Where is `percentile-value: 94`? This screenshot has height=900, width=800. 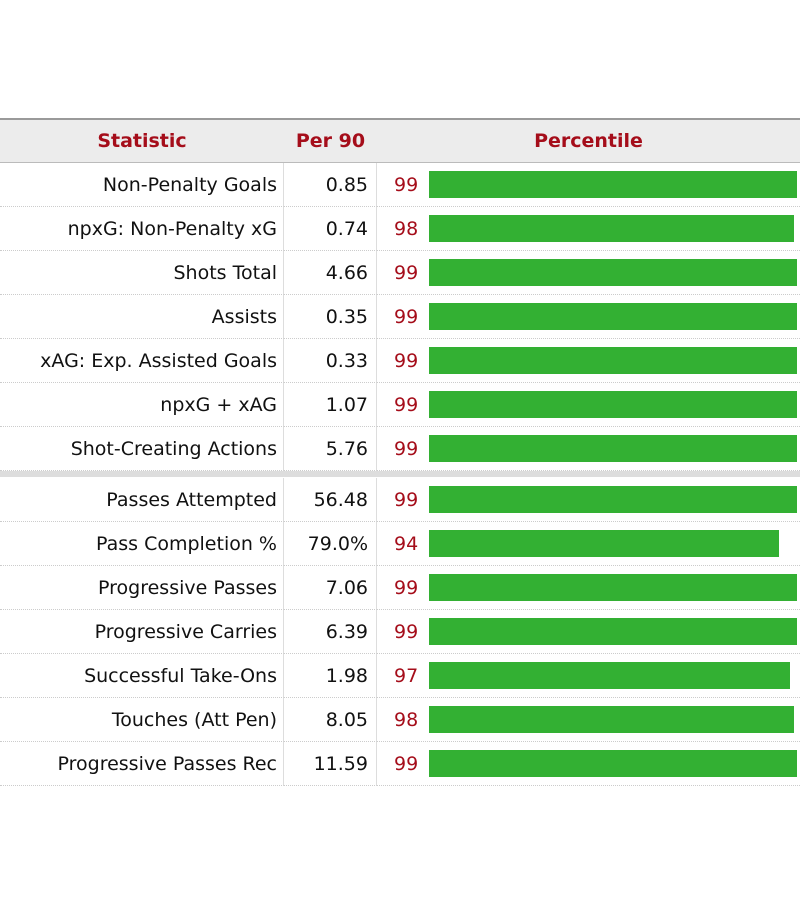 percentile-value: 94 is located at coordinates (406, 543).